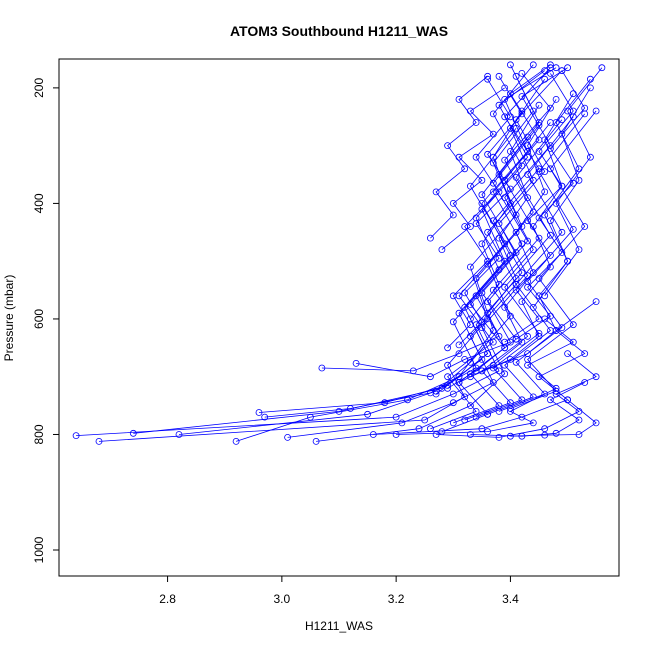 The height and width of the screenshot is (650, 650). Describe the element at coordinates (39, 203) in the screenshot. I see `y-tick-label: 400` at that location.